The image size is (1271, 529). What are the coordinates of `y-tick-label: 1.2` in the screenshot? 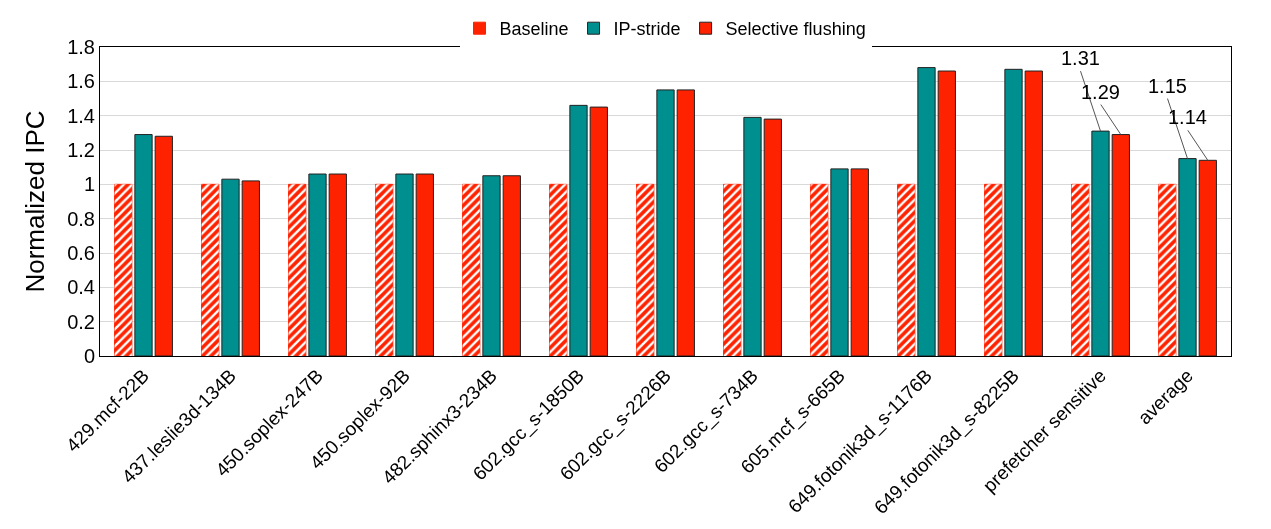 It's located at (81, 150).